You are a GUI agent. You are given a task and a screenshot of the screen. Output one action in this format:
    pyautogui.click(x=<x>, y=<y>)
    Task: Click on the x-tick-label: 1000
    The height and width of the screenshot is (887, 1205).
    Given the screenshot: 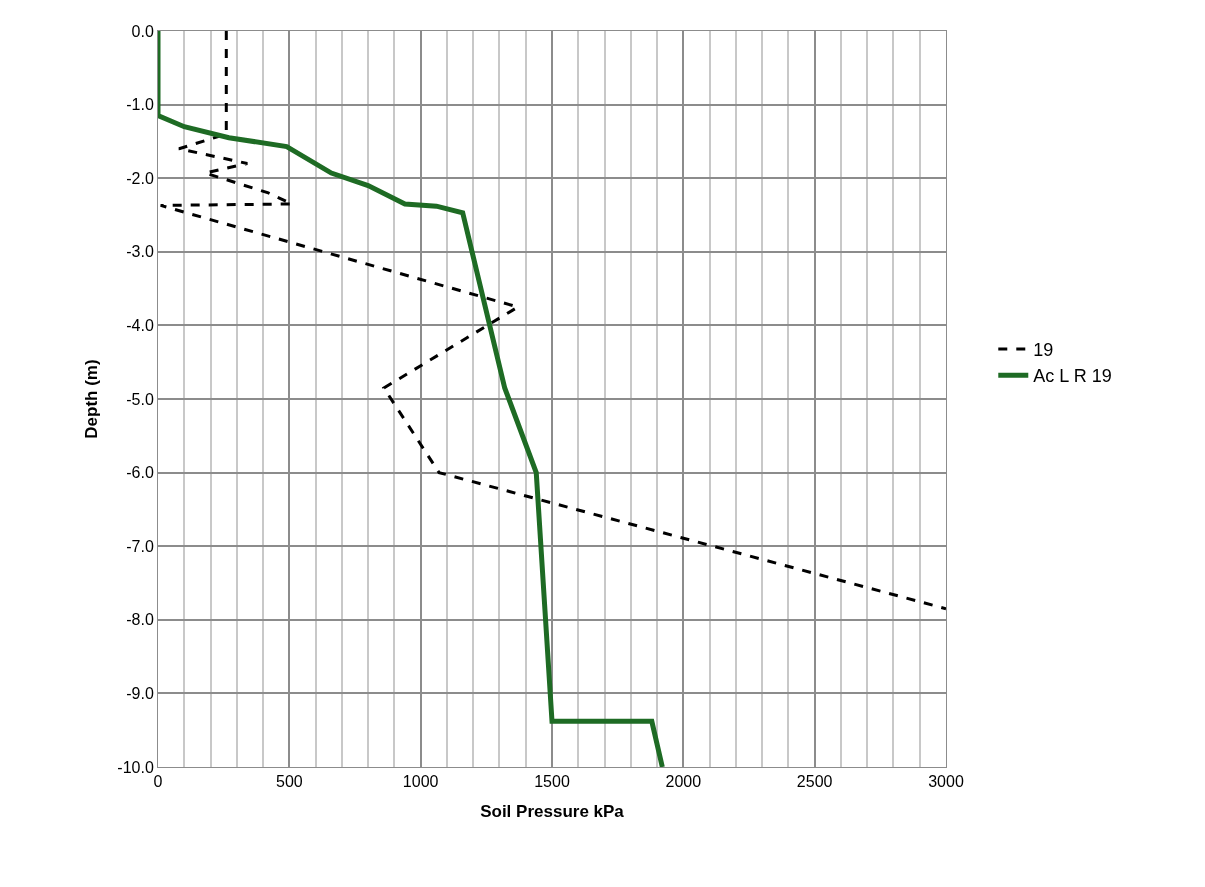 What is the action you would take?
    pyautogui.click(x=420, y=782)
    